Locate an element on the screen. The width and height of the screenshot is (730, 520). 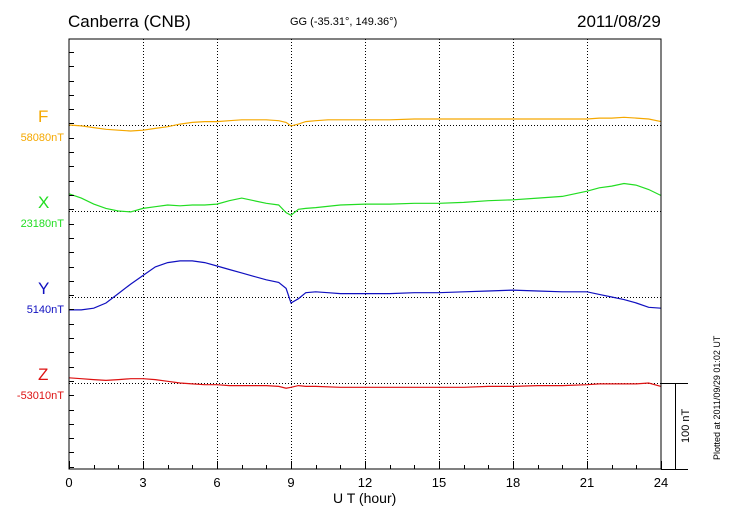
x-tick-label: 21 is located at coordinates (587, 482).